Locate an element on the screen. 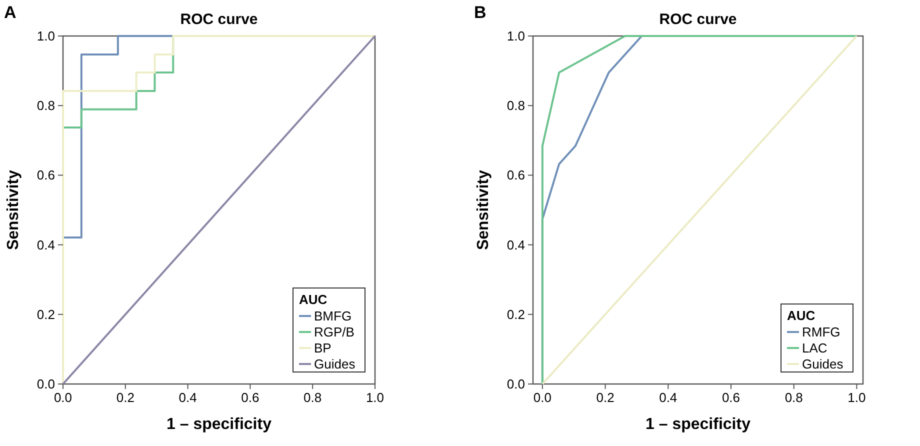 Image resolution: width=920 pixels, height=446 pixels. legend-label: RGP/B is located at coordinates (334, 332).